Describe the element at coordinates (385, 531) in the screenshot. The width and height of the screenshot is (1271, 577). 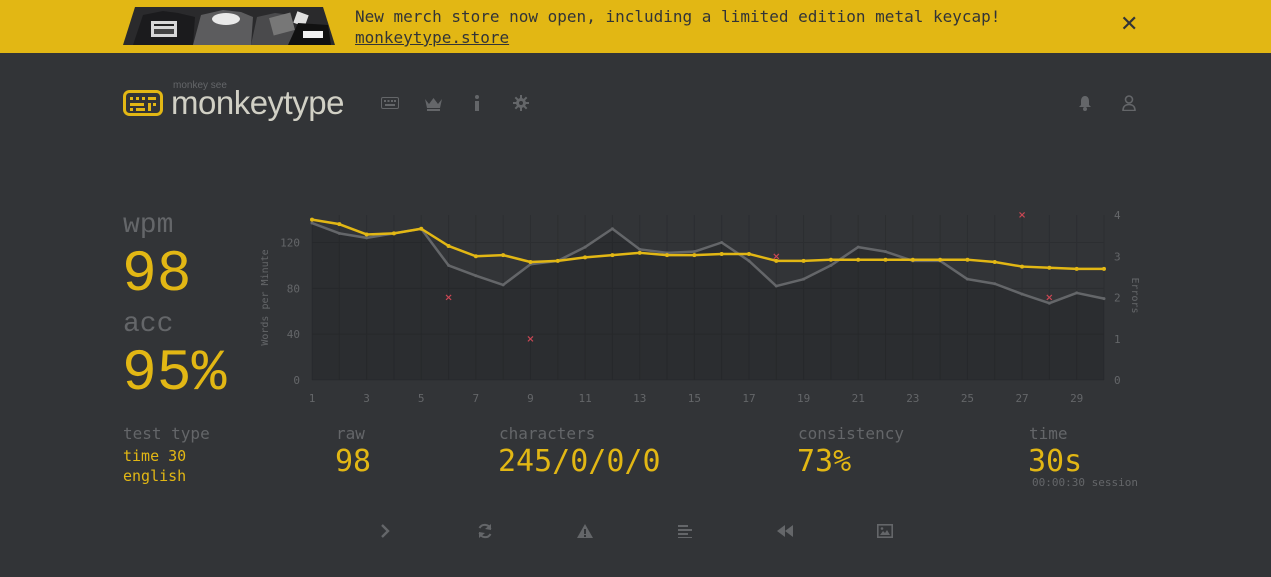
I see `next-test-icon` at that location.